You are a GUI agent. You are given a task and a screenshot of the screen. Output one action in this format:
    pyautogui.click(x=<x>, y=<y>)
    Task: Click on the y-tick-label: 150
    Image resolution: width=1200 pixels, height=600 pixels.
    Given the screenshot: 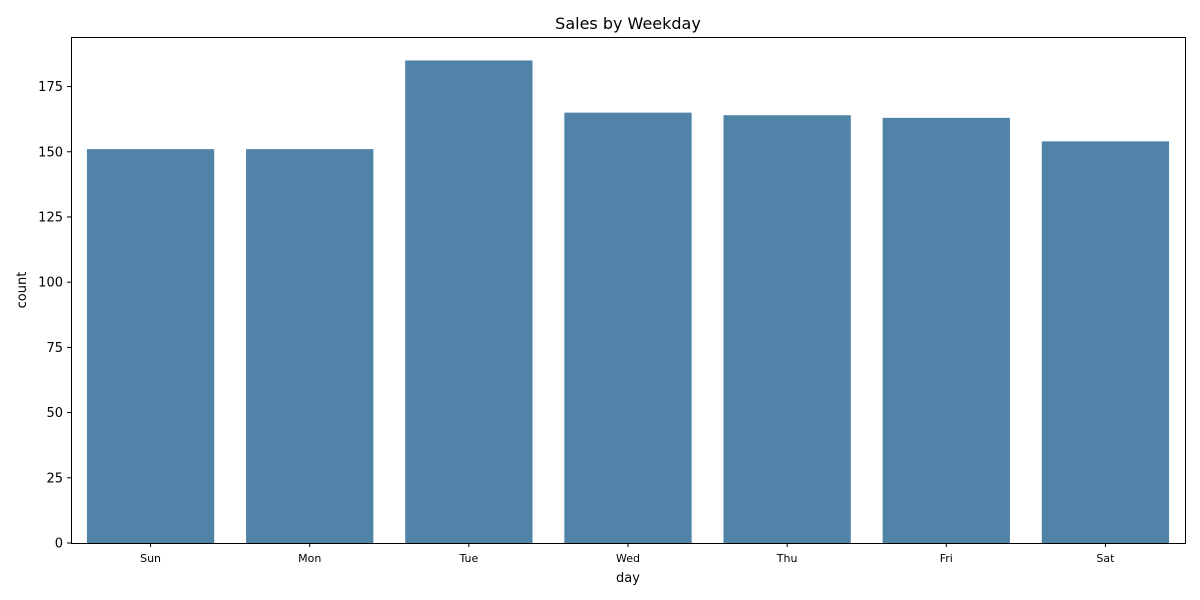 What is the action you would take?
    pyautogui.click(x=50, y=152)
    